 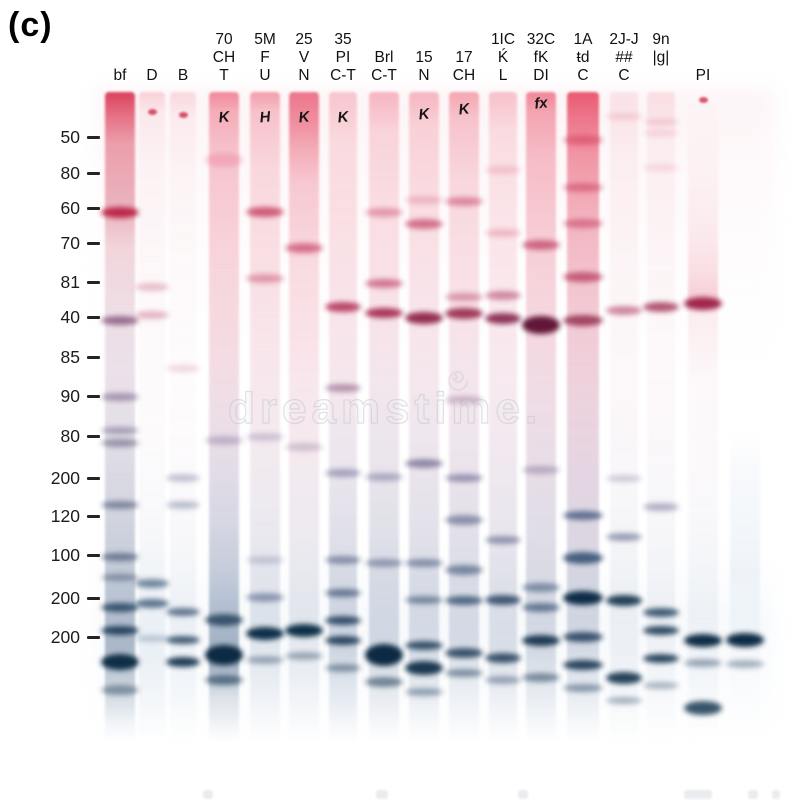 I want to click on lane-column-L, so click(x=503, y=417).